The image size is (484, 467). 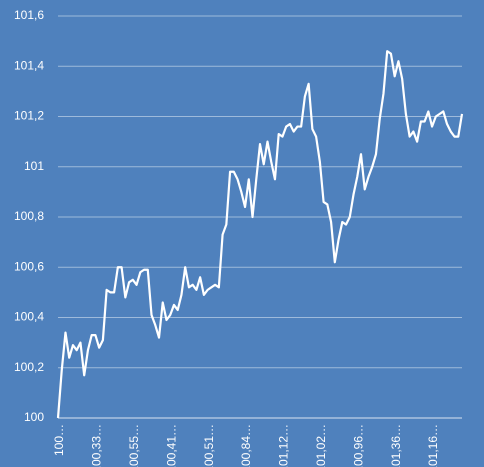 What do you see at coordinates (29, 65) in the screenshot?
I see `y-tick-label: 101,4` at bounding box center [29, 65].